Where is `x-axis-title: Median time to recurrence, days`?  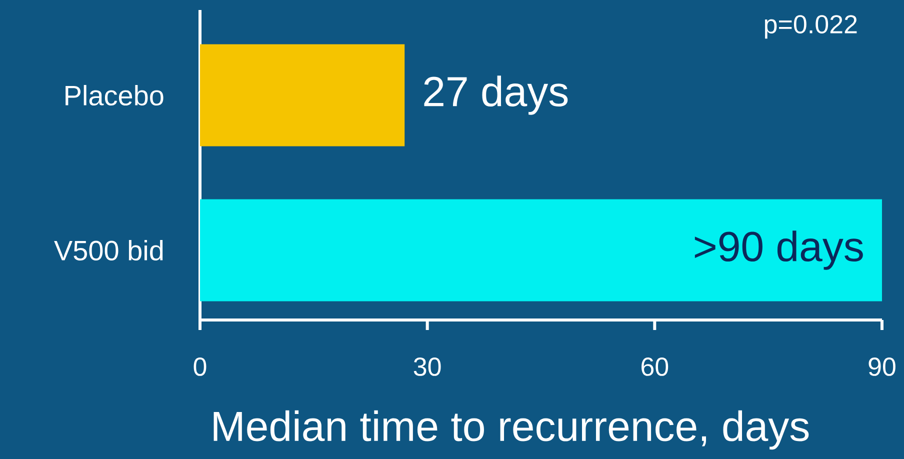
x-axis-title: Median time to recurrence, days is located at coordinates (511, 430).